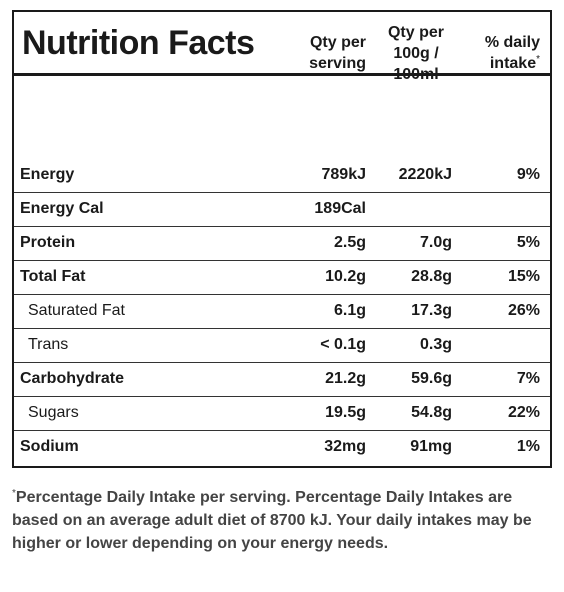  What do you see at coordinates (349, 242) in the screenshot?
I see `row-value: 2.5g` at bounding box center [349, 242].